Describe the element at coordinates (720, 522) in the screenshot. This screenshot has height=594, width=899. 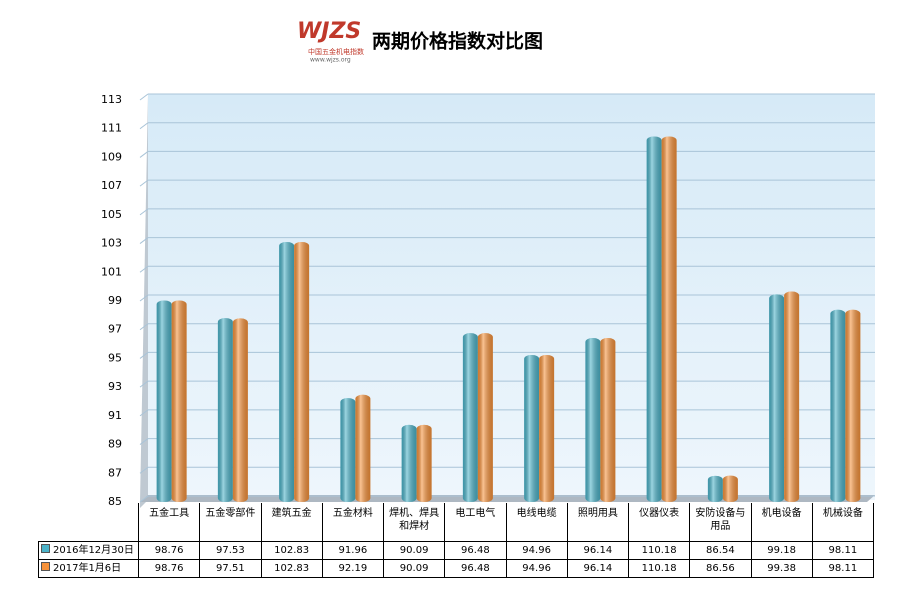
I see `x-tick-label: 安防设备与用品` at that location.